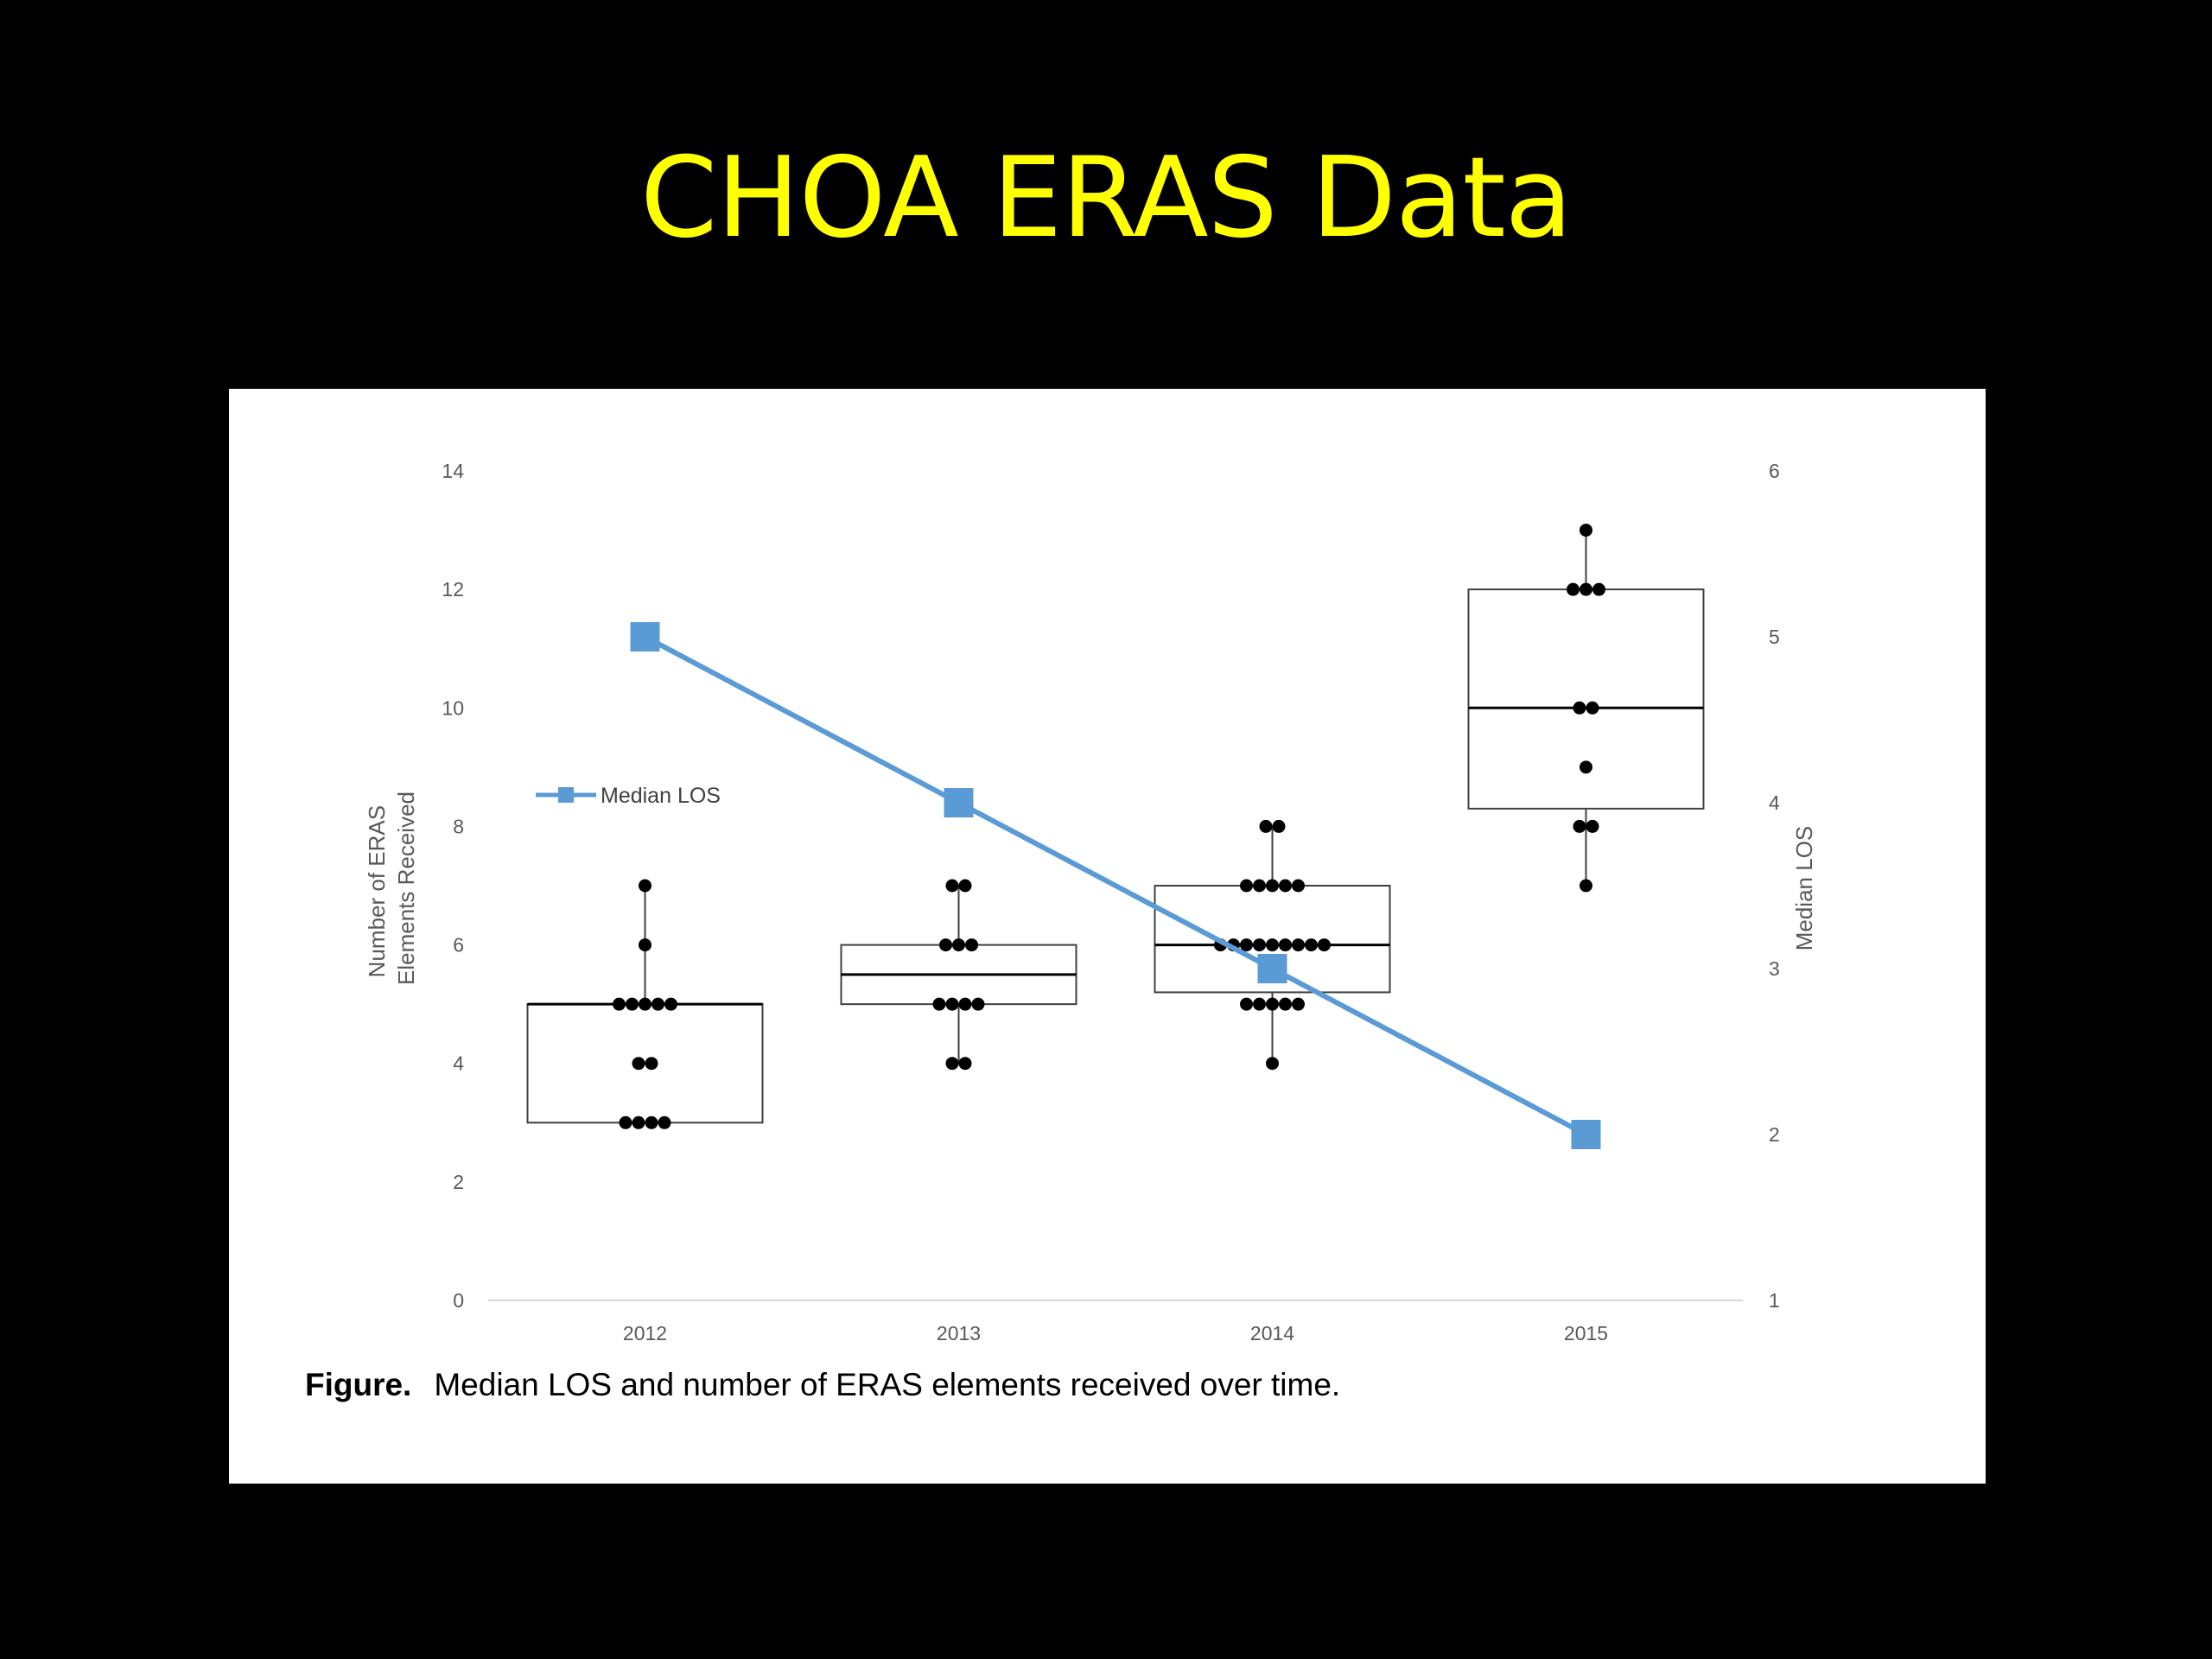  What do you see at coordinates (1586, 1333) in the screenshot?
I see `x-tick-label: 2015` at bounding box center [1586, 1333].